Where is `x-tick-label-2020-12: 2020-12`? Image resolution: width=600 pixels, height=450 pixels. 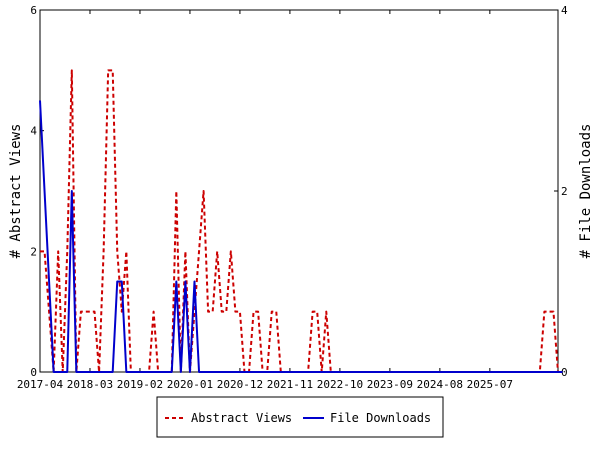 x-tick-label-2020-12: 2020-12 is located at coordinates (240, 384).